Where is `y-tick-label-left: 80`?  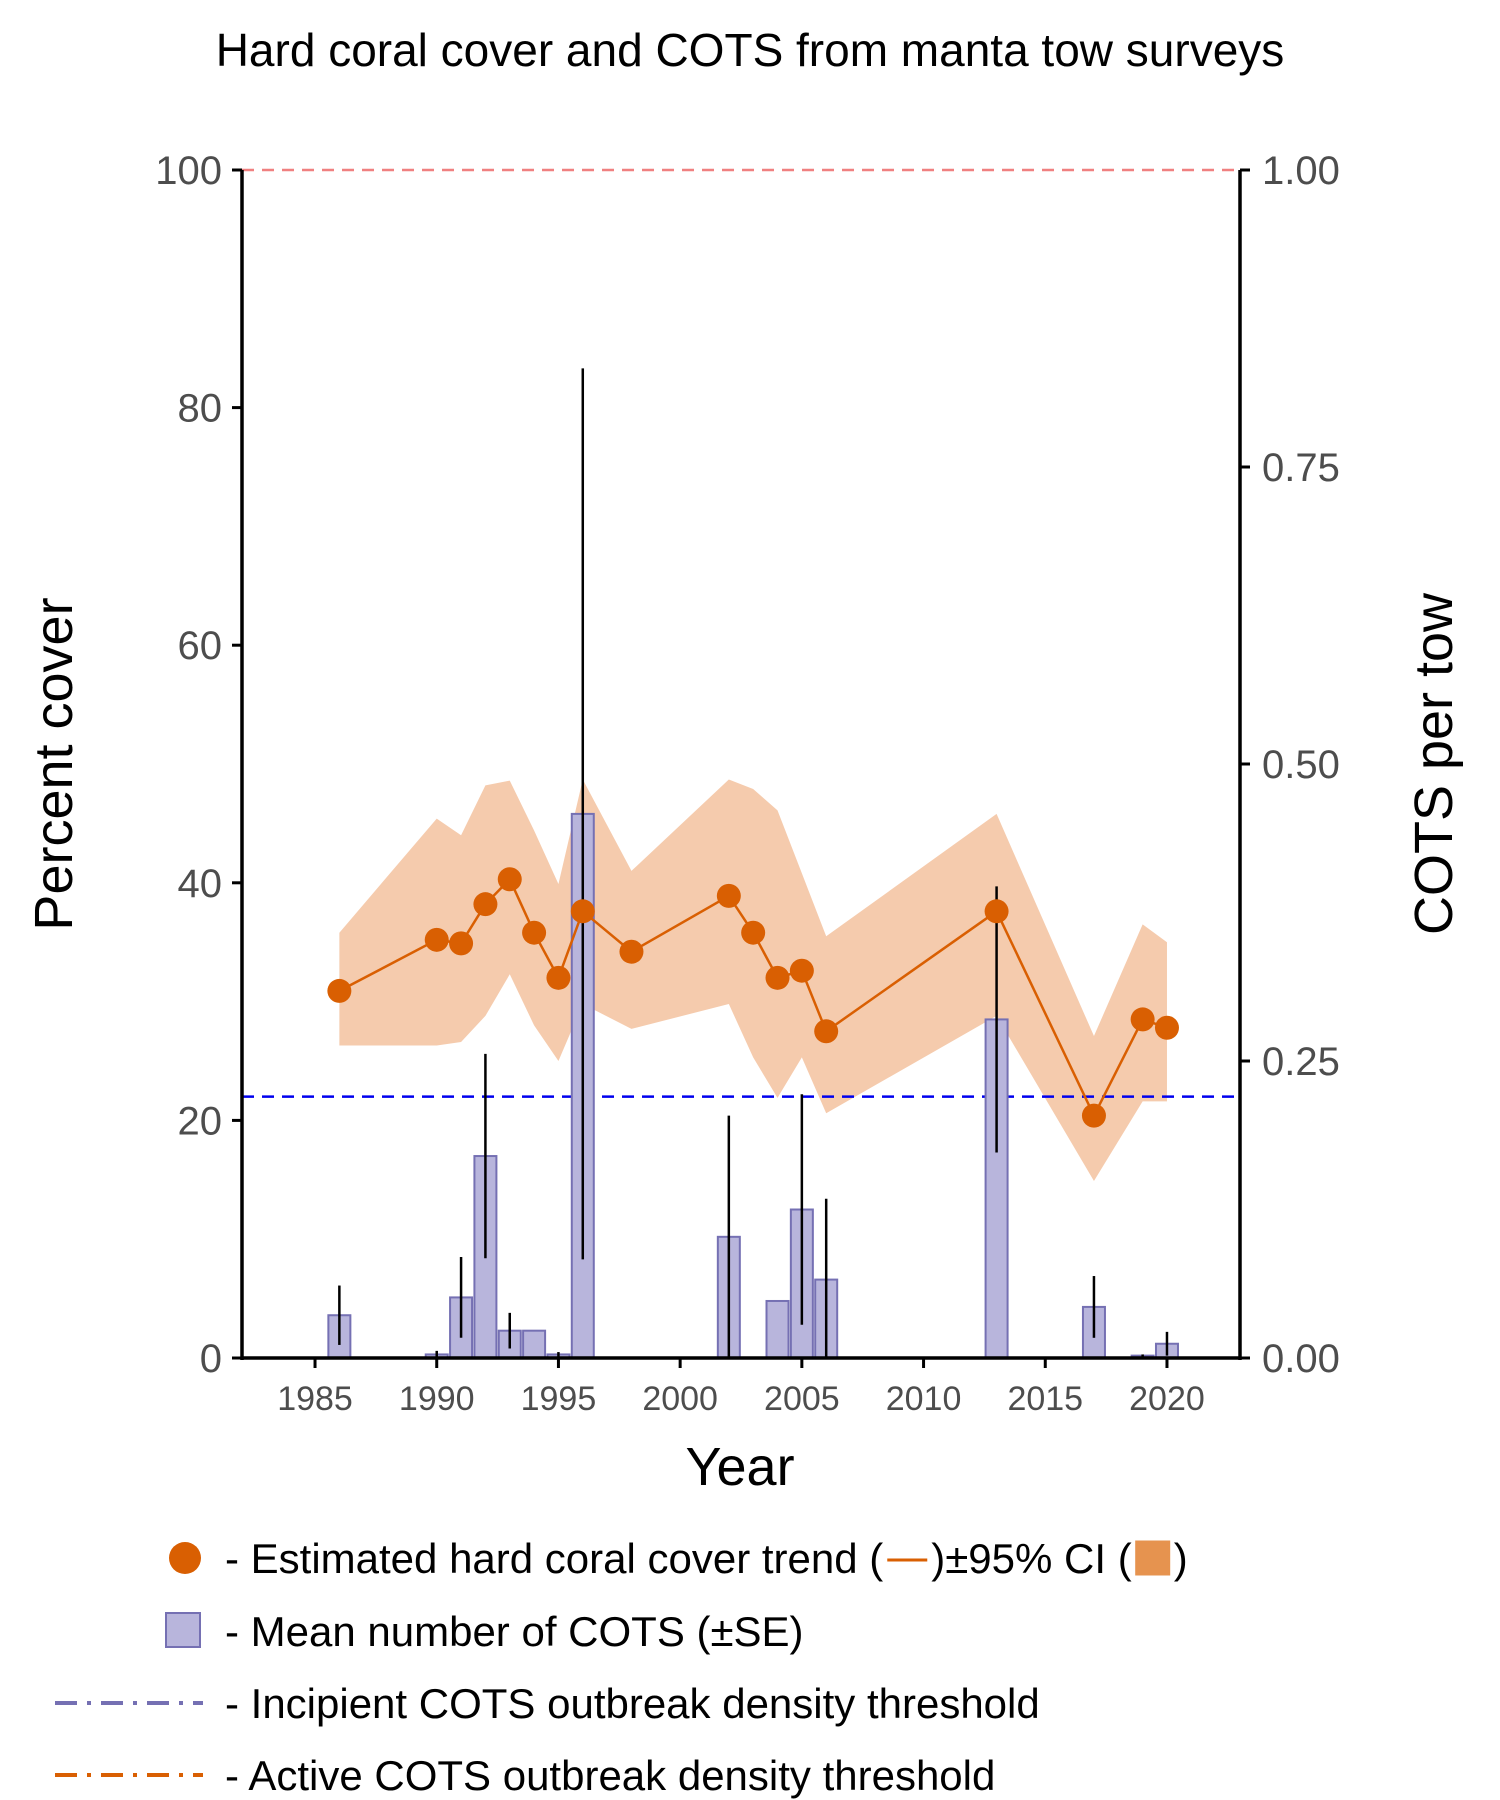 y-tick-label-left: 80 is located at coordinates (200, 409).